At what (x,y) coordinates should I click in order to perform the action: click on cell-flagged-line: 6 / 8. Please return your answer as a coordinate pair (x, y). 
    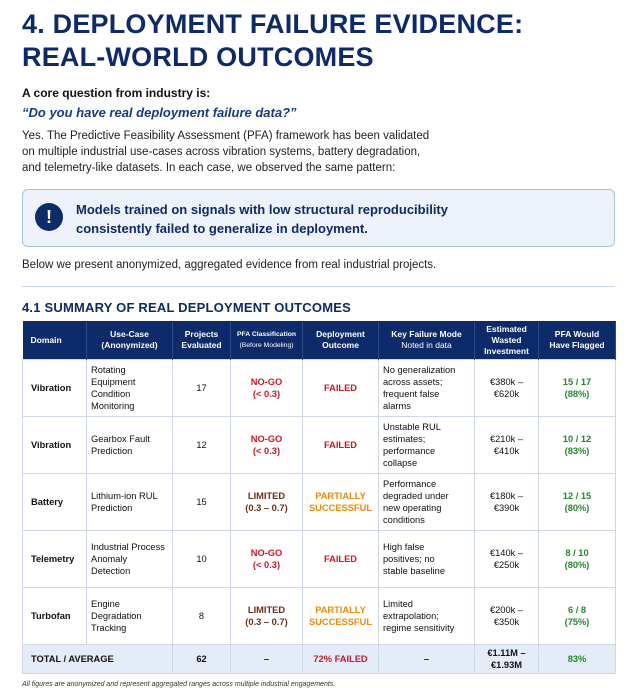
    Looking at the image, I should click on (577, 610).